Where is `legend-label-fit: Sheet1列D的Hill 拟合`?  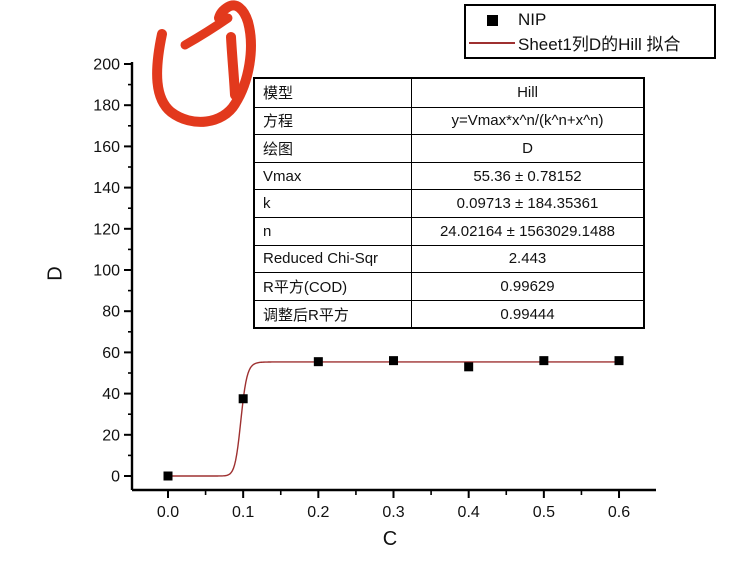
legend-label-fit: Sheet1列D的Hill 拟合 is located at coordinates (599, 45).